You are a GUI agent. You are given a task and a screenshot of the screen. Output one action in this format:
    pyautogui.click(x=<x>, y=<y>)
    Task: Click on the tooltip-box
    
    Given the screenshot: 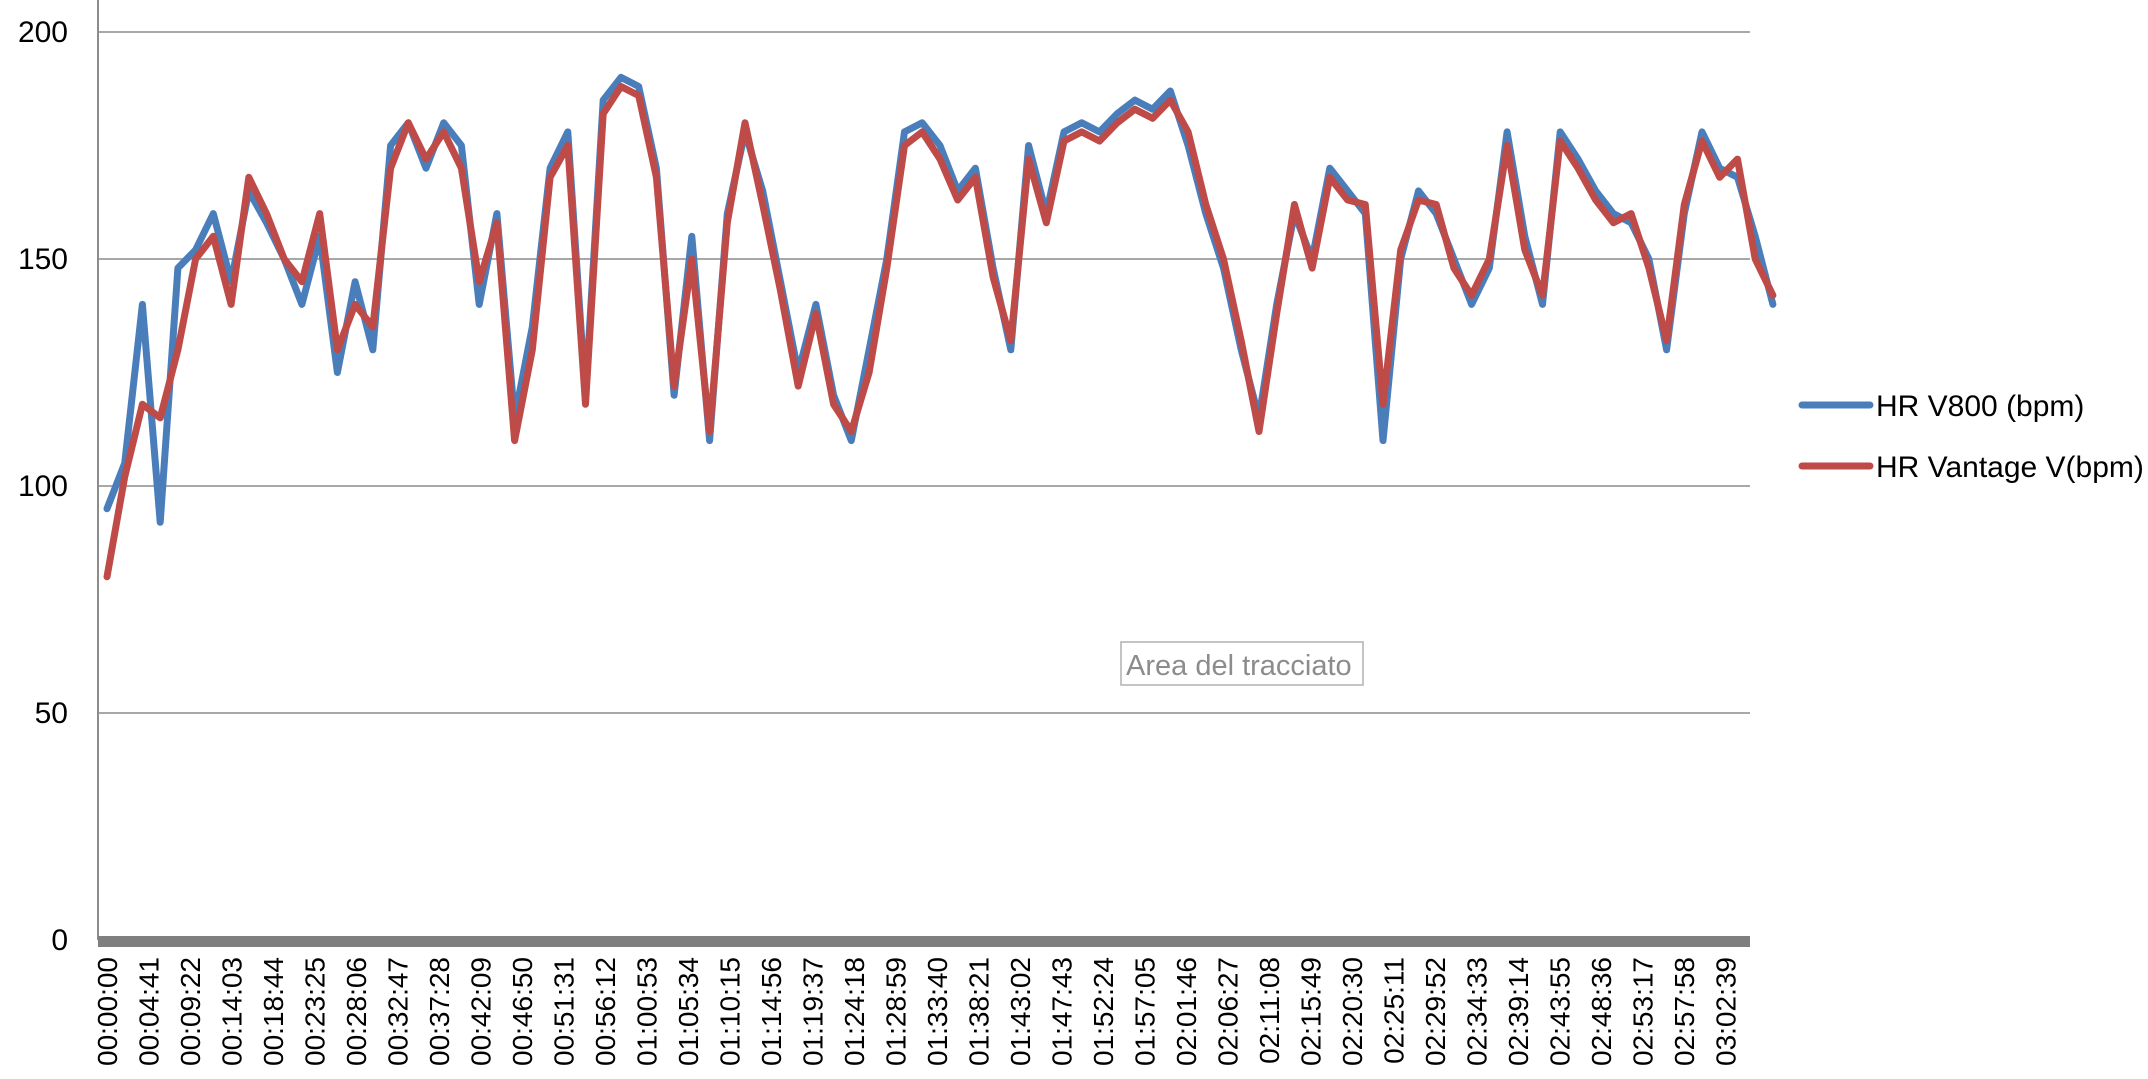 What is the action you would take?
    pyautogui.click(x=1242, y=663)
    